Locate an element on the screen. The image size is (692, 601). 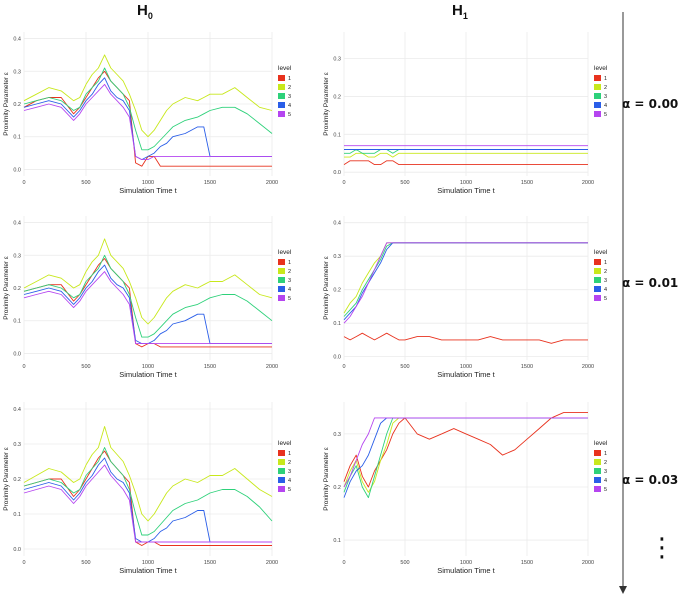
x-tick-label: 2000 is located at coordinates (588, 367).